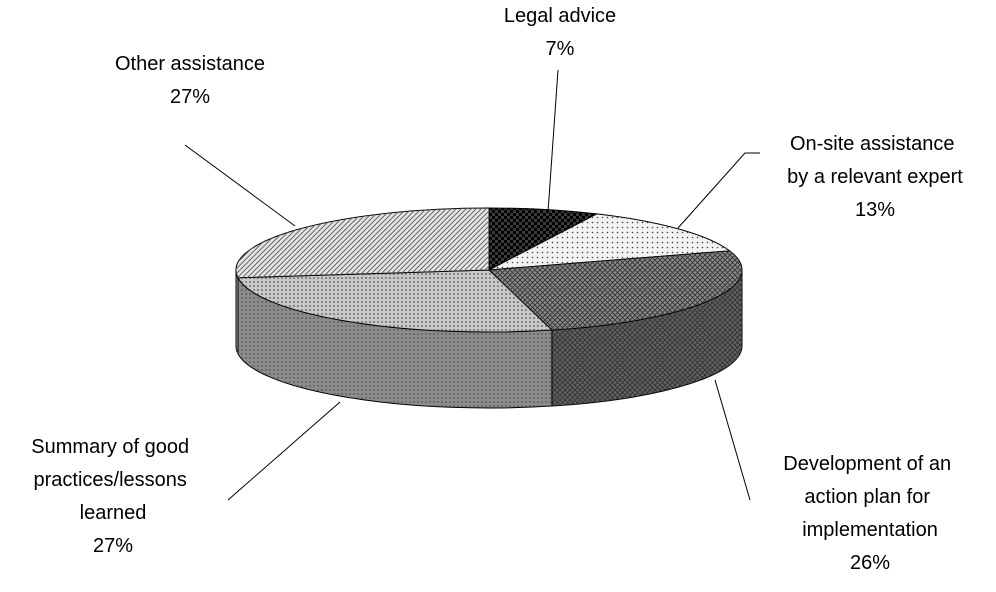 This screenshot has width=996, height=592. I want to click on slice-label: On-site assistance by a relevant expert, so click(875, 160).